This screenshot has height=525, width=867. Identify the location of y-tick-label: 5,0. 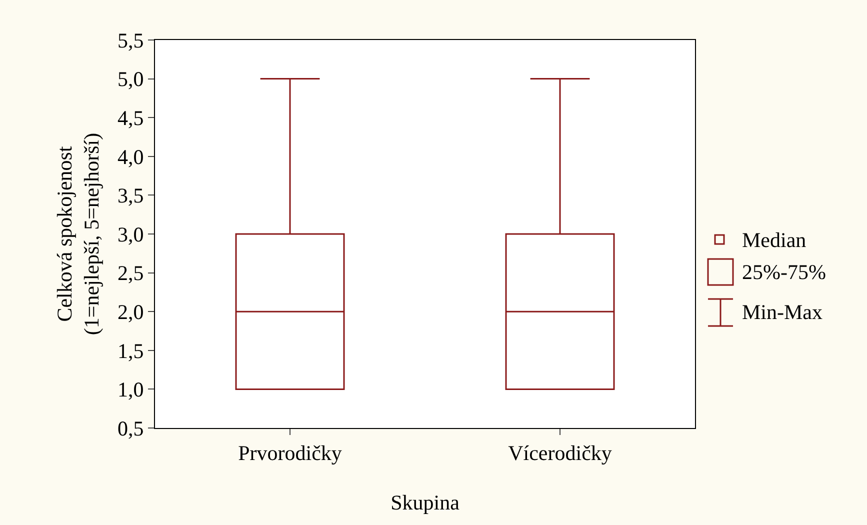
(131, 79).